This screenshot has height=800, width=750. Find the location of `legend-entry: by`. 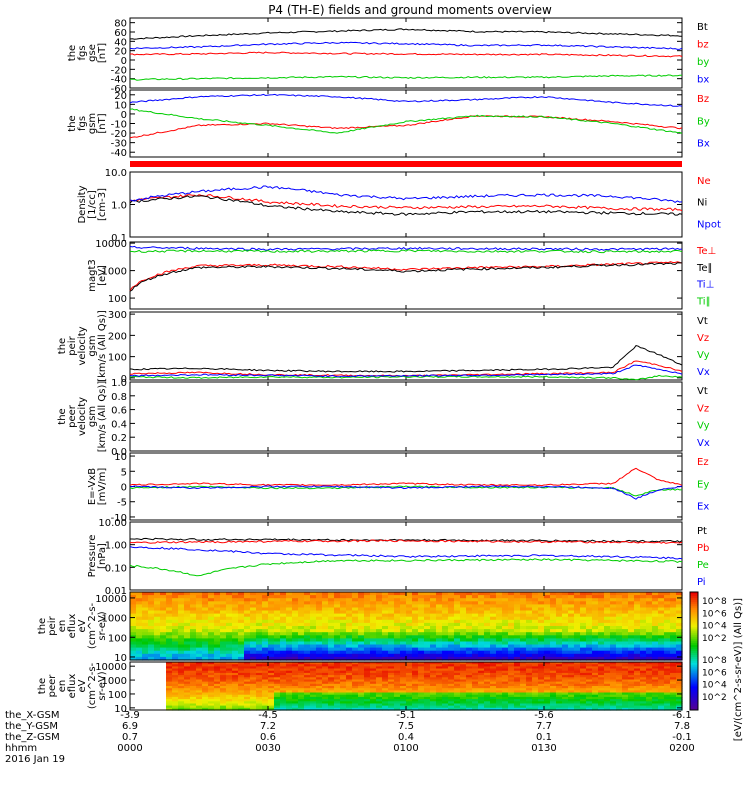

legend-entry: by is located at coordinates (703, 62).